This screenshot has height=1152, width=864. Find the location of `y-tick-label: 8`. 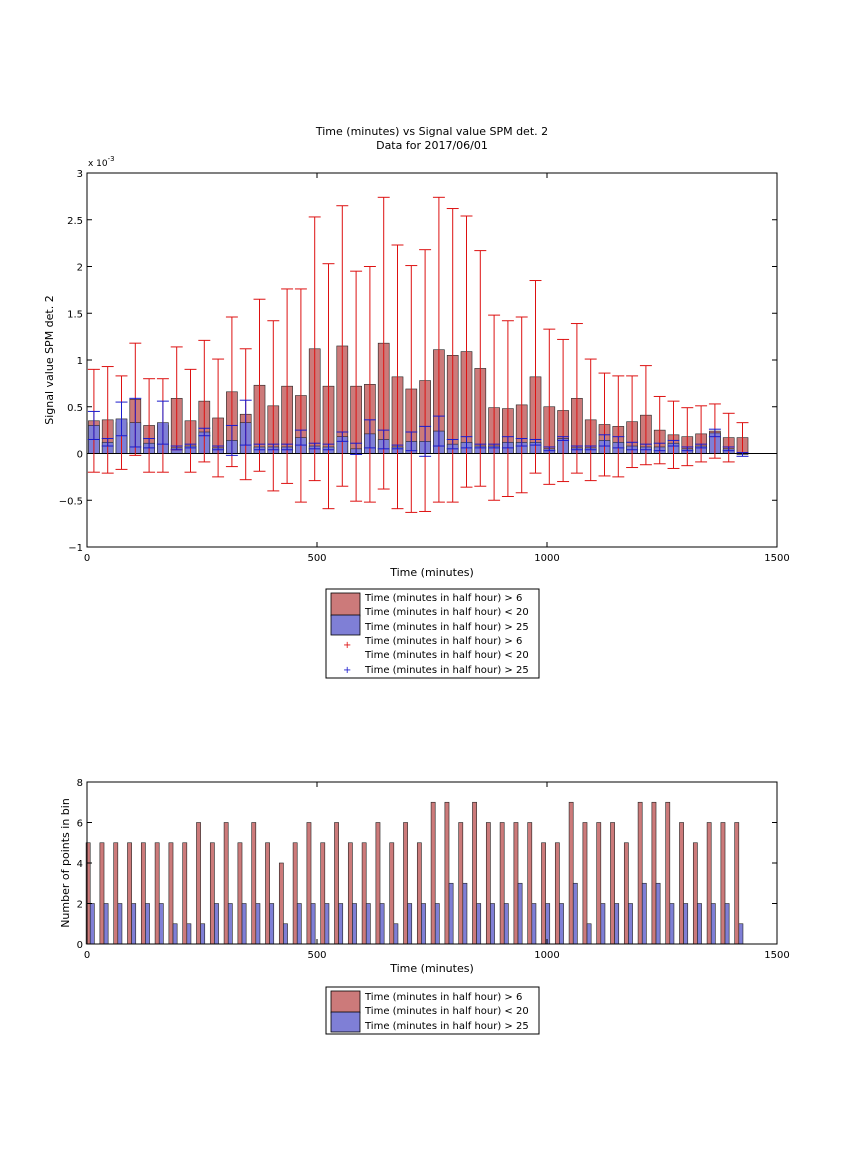

y-tick-label: 8 is located at coordinates (80, 783).